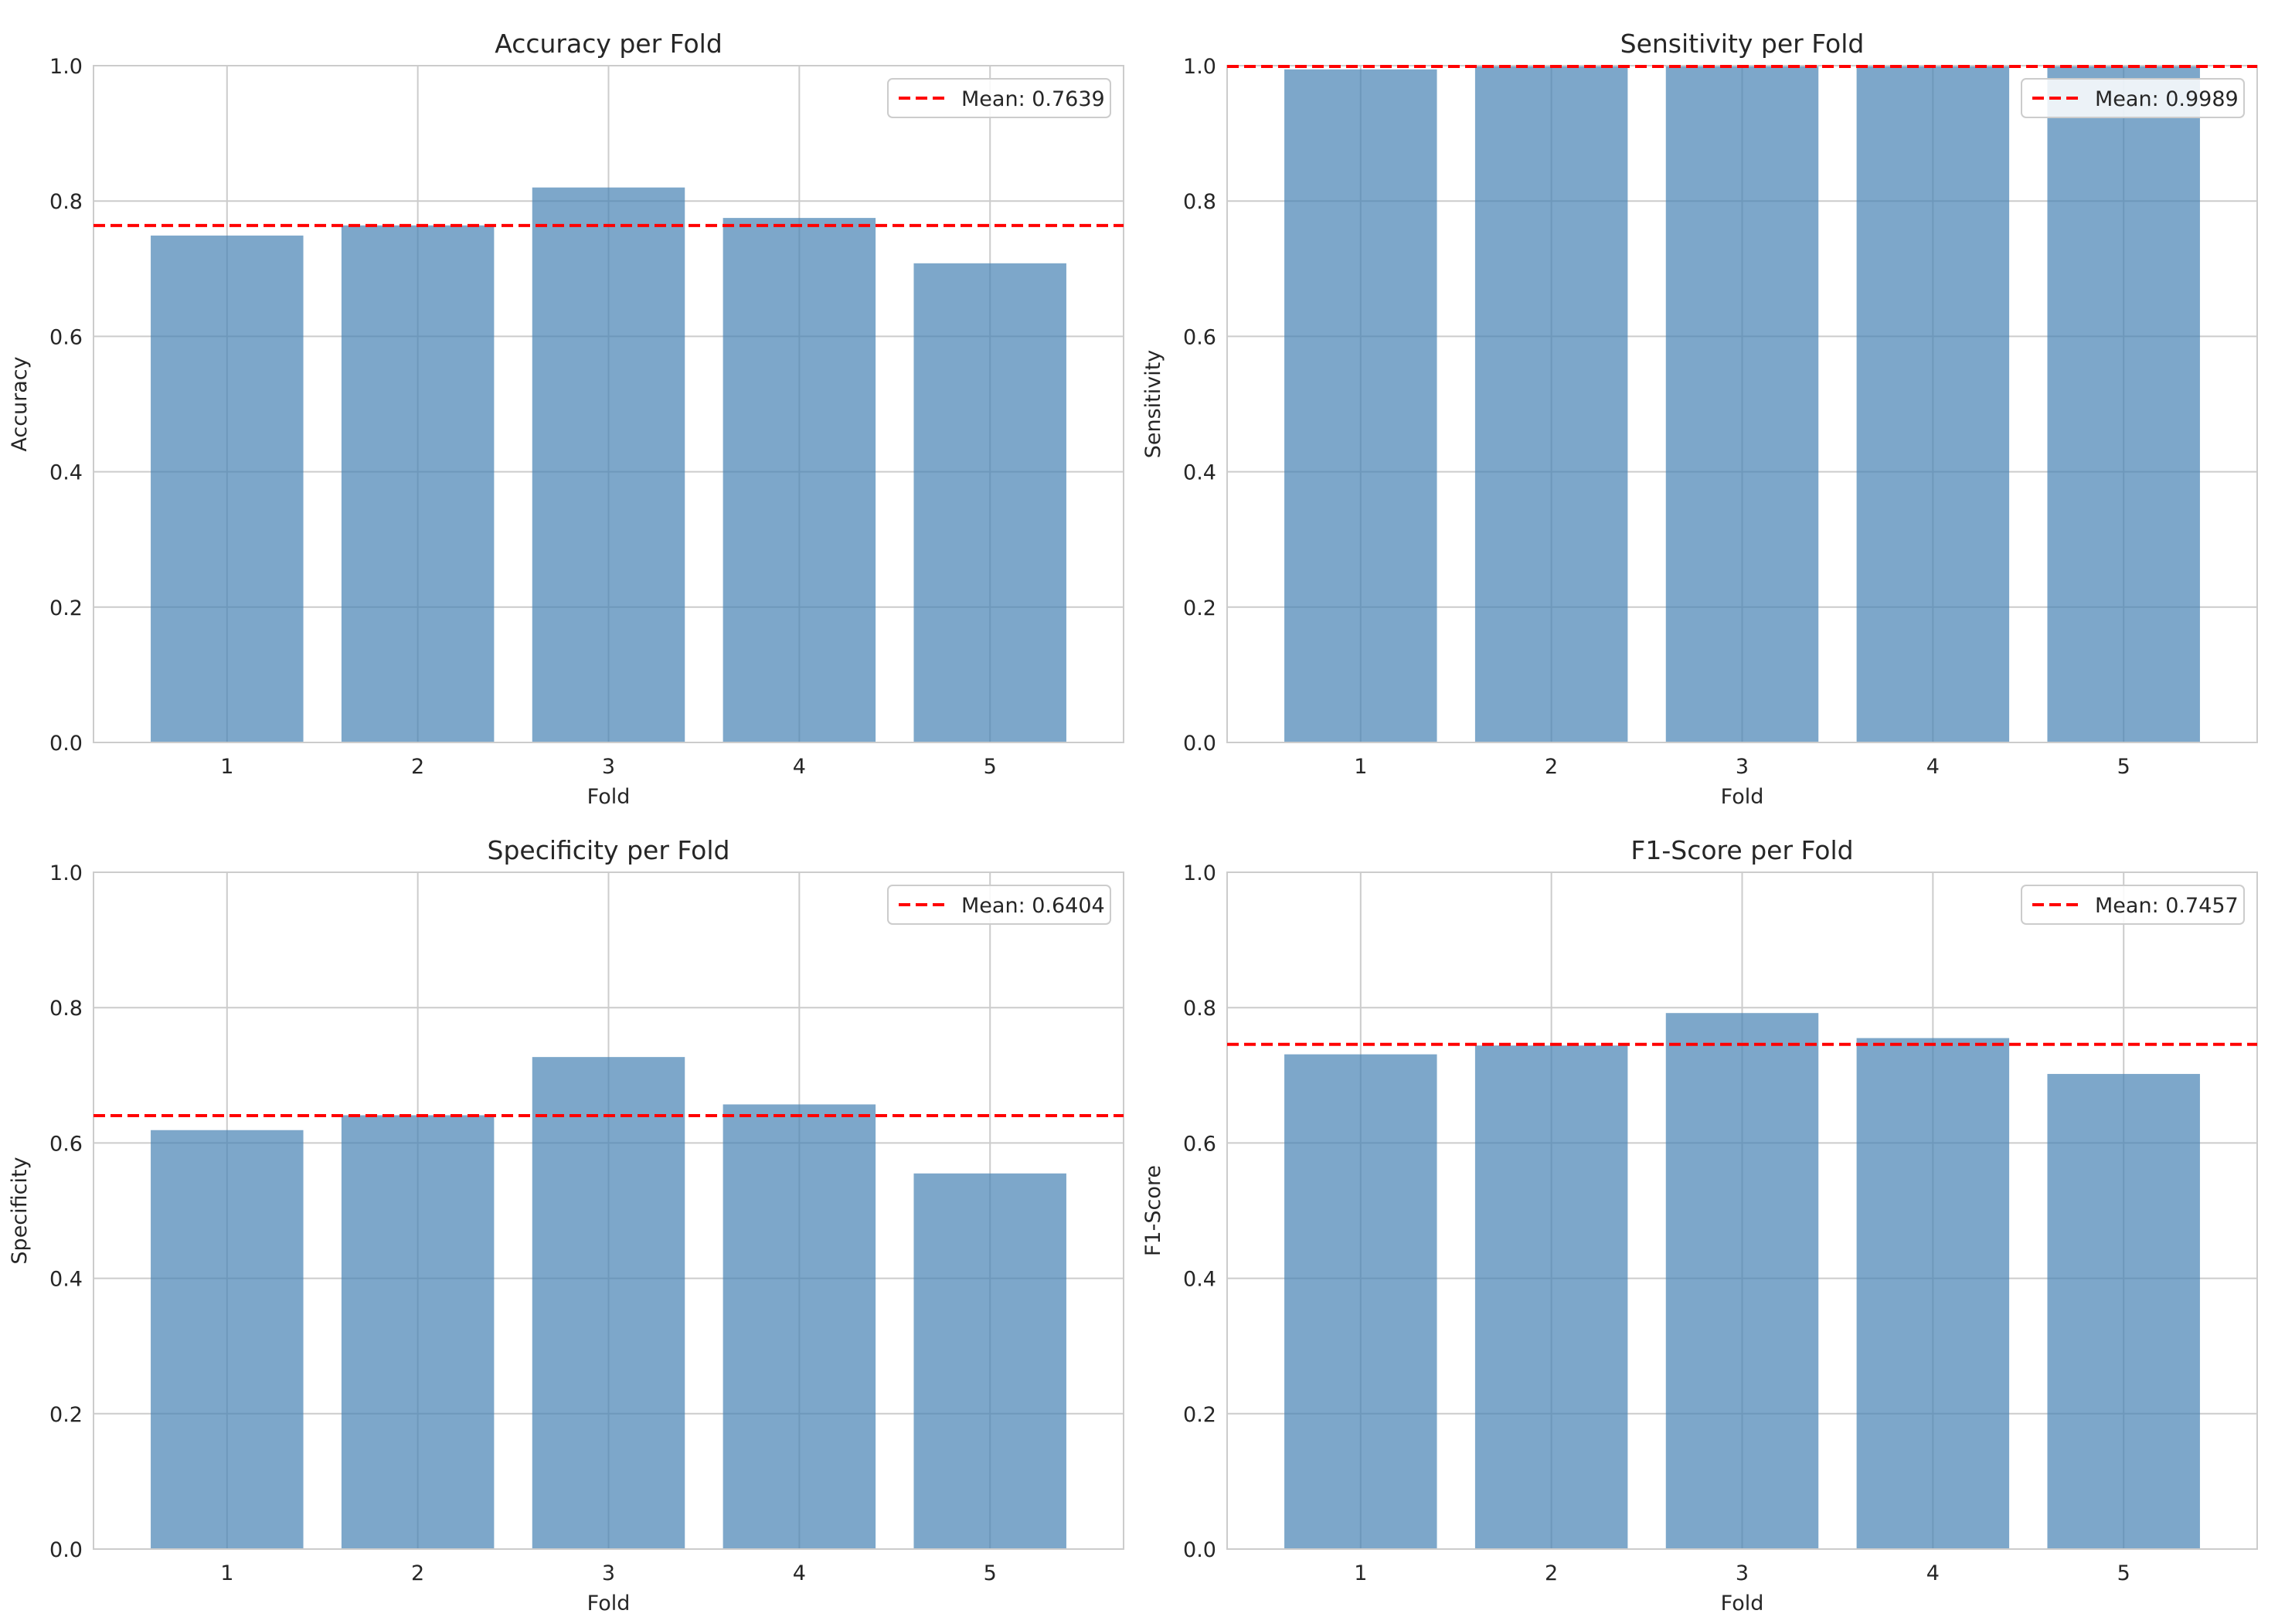 The height and width of the screenshot is (1624, 2285). I want to click on legend: Mean: 0.7639, so click(999, 98).